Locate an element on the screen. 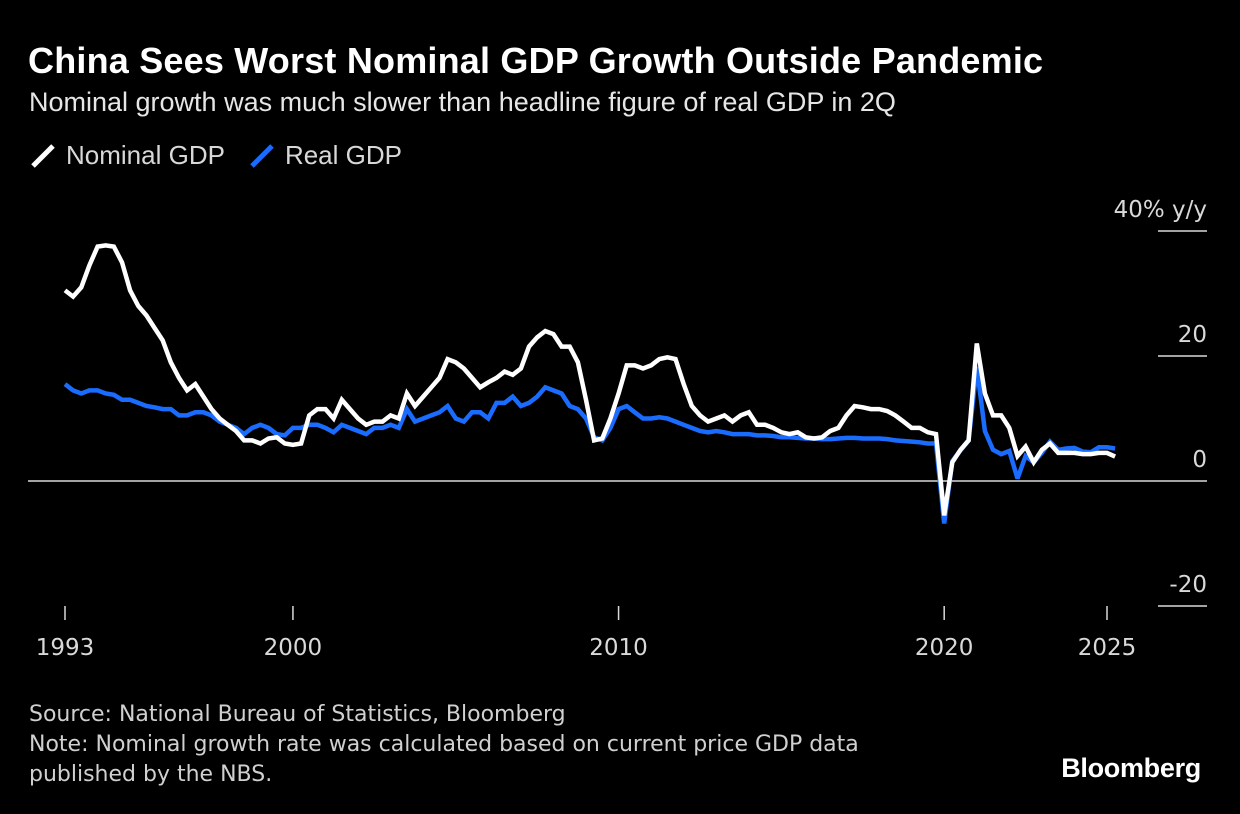  x-tick-label: 2025 is located at coordinates (1107, 648).